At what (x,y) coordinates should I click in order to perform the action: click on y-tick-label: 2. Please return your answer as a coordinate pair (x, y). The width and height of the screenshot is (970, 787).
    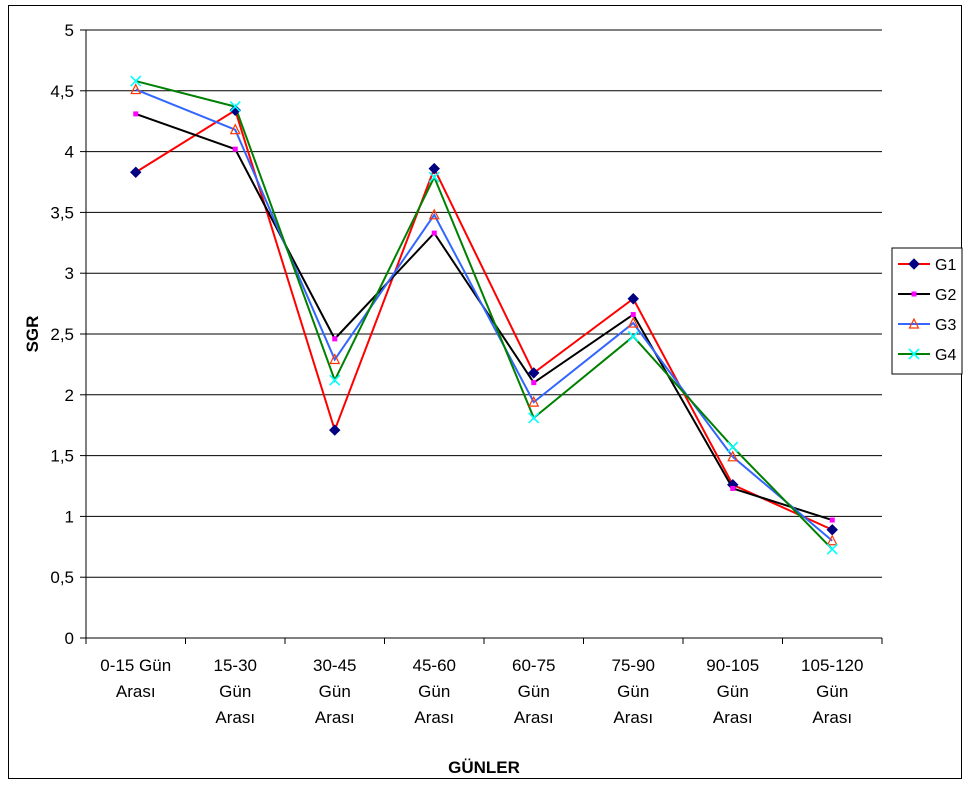
    Looking at the image, I should click on (69, 395).